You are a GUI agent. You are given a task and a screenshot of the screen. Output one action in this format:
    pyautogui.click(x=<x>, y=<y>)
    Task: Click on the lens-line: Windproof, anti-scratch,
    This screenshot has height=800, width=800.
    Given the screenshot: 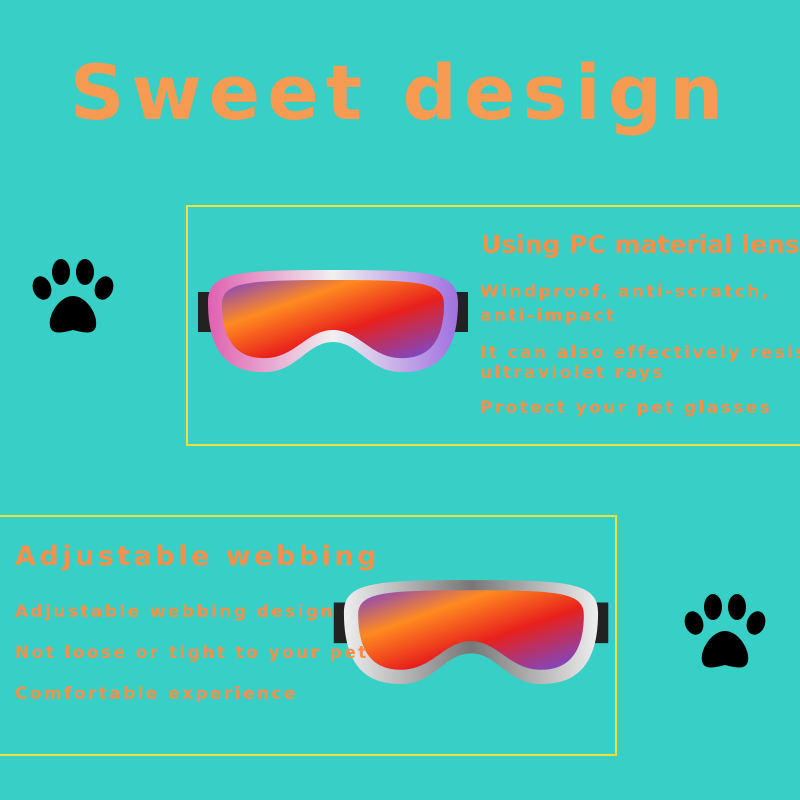 What is the action you would take?
    pyautogui.click(x=625, y=292)
    